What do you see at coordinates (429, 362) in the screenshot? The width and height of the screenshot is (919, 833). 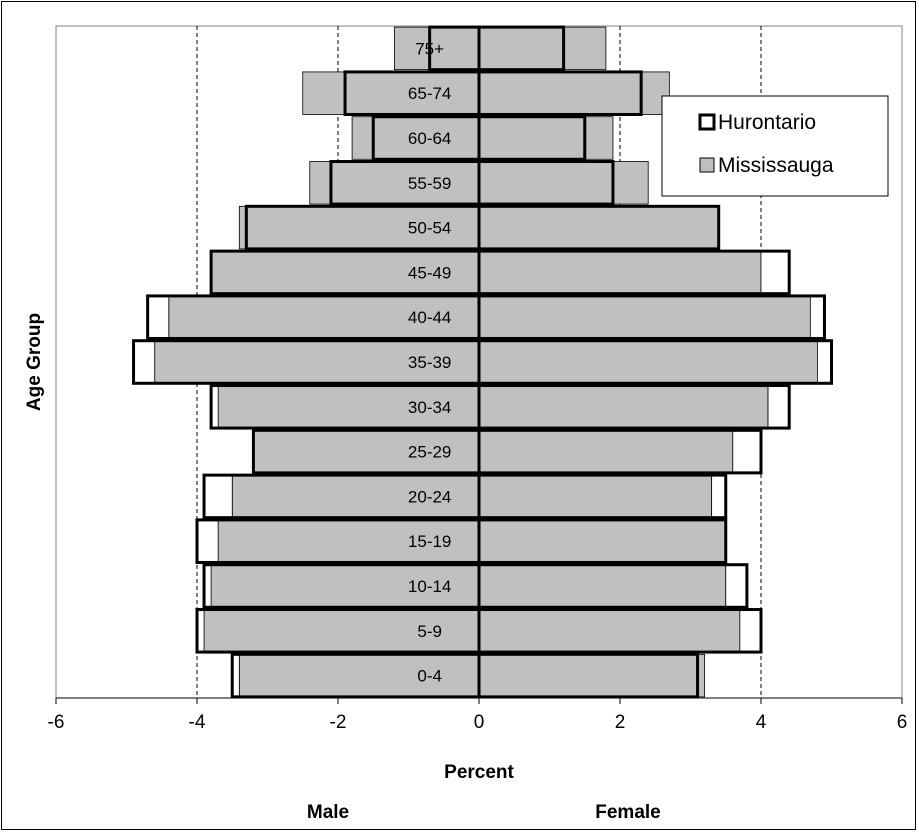 I see `category-label: 35-39` at bounding box center [429, 362].